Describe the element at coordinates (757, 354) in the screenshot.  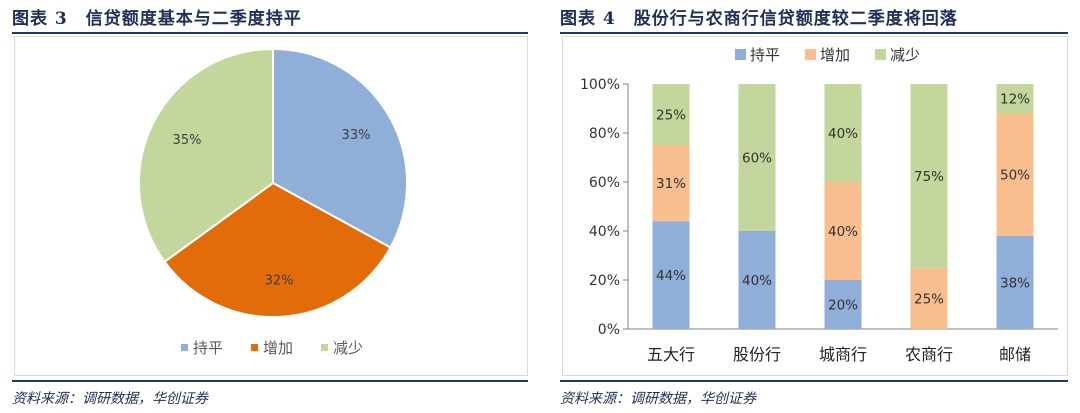
I see `x-tick-label: 股份行` at that location.